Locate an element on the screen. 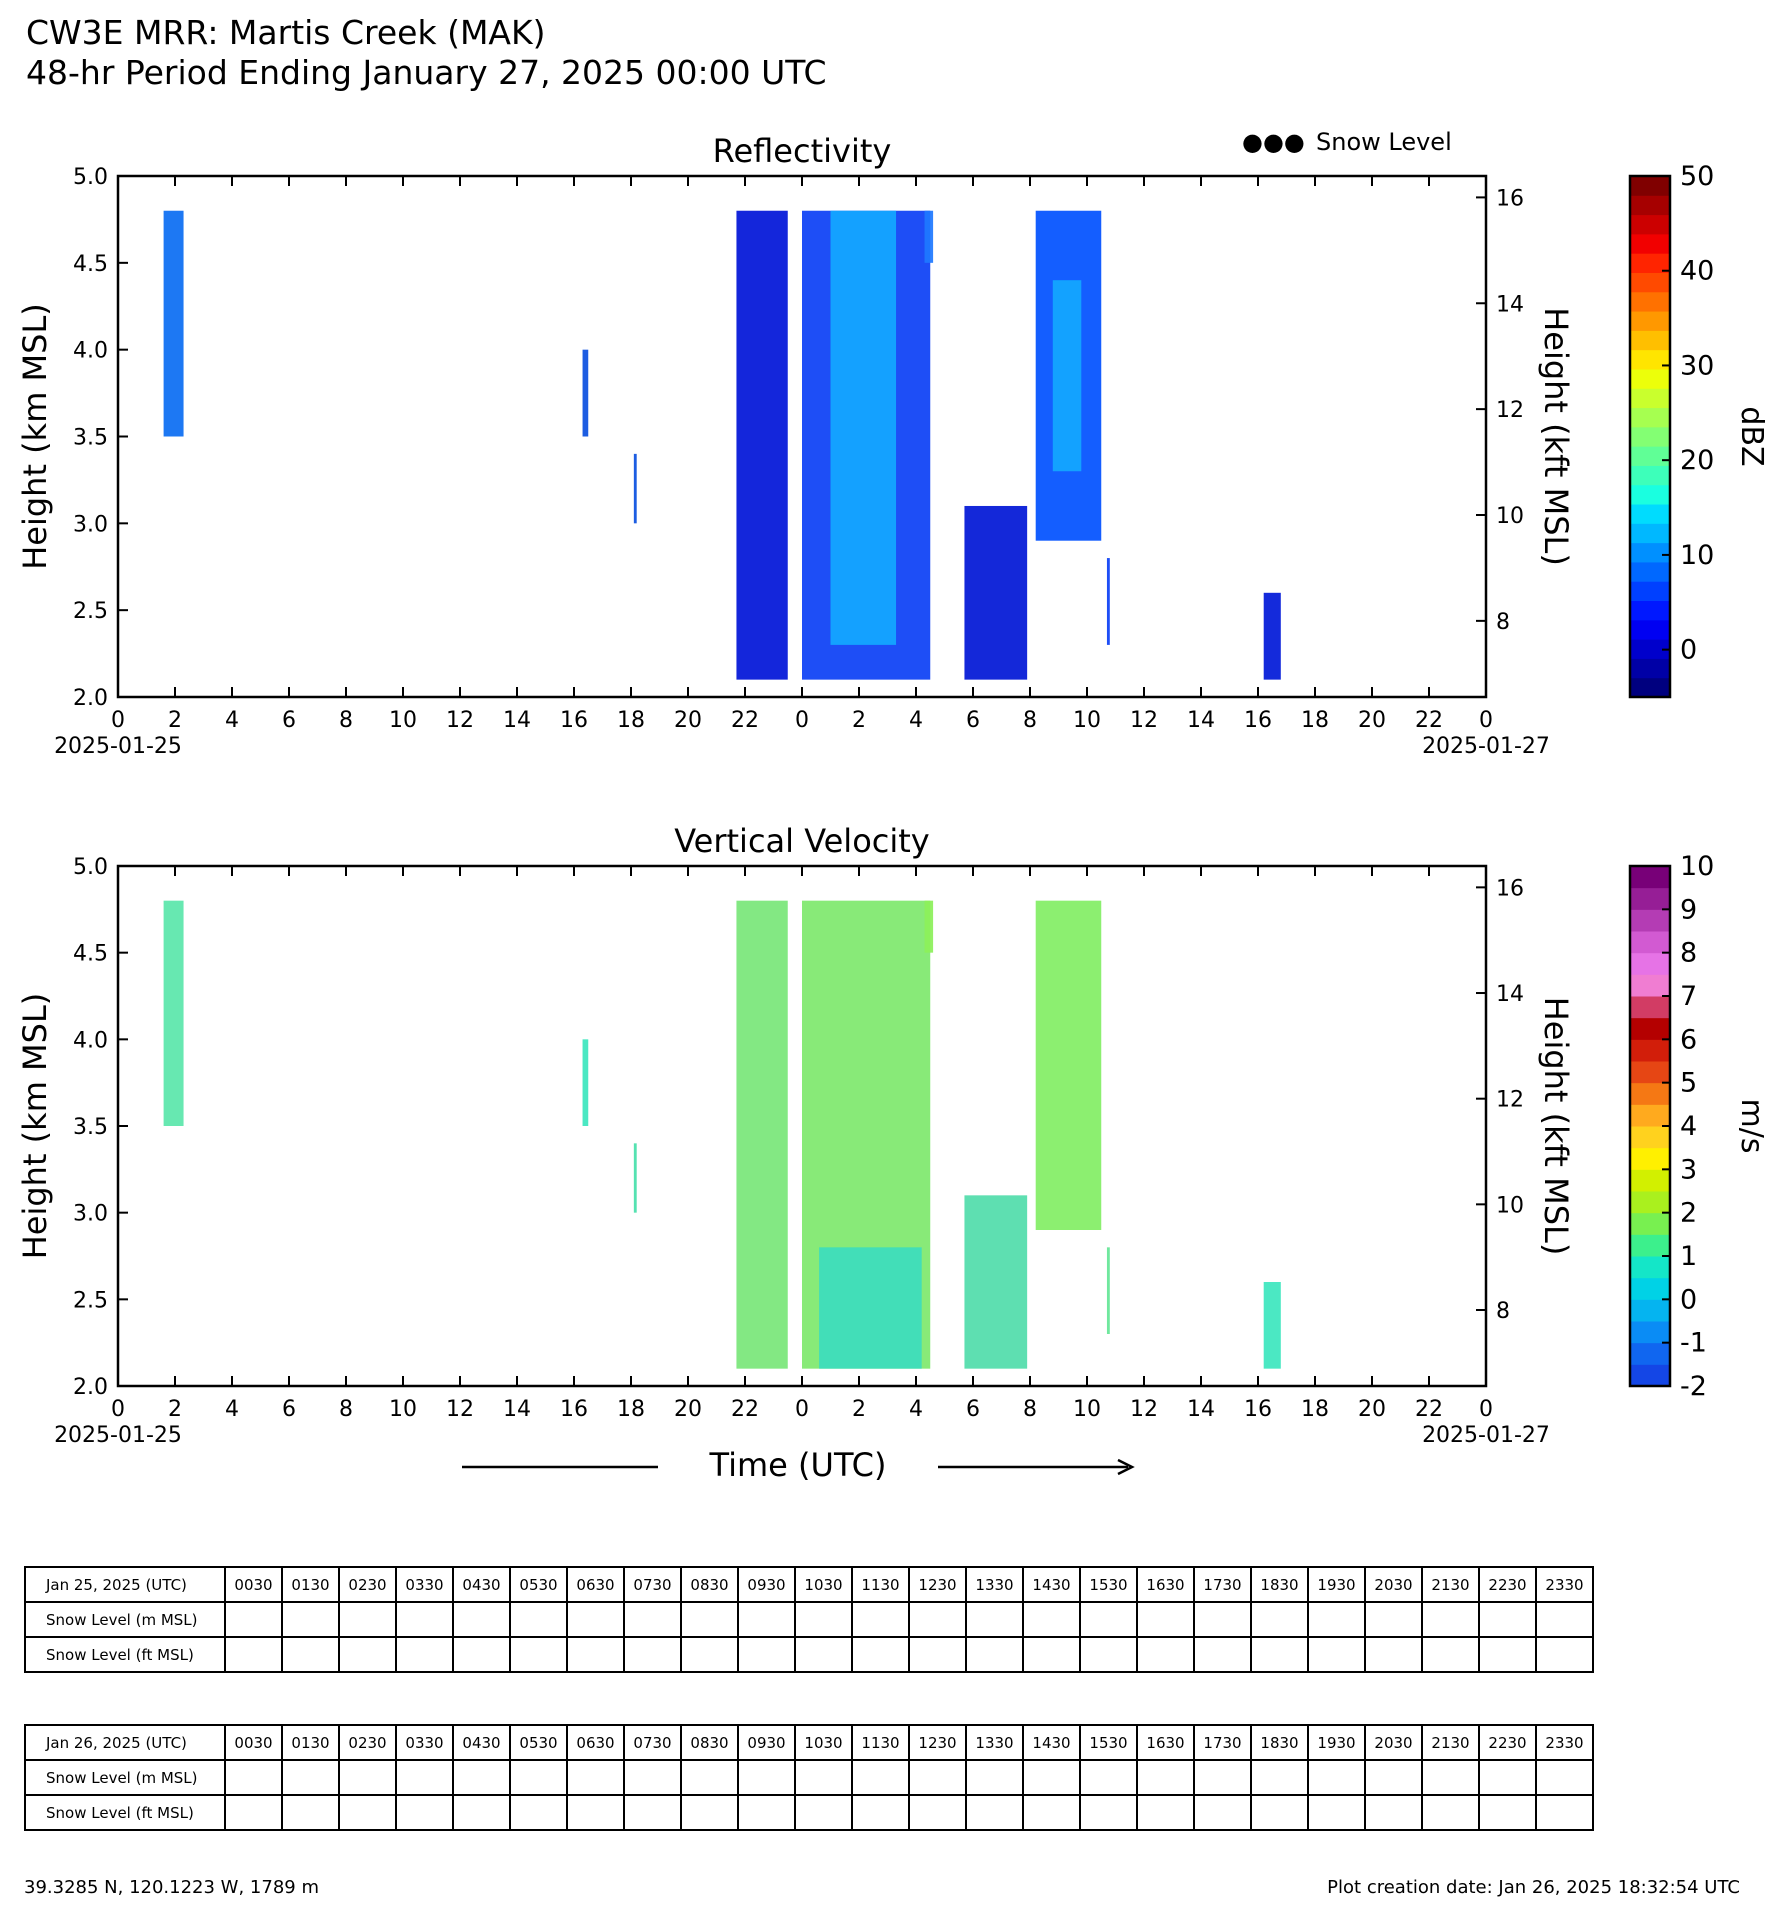 The height and width of the screenshot is (1917, 1770). colorbar-tick-label: -1 is located at coordinates (1693, 1343).